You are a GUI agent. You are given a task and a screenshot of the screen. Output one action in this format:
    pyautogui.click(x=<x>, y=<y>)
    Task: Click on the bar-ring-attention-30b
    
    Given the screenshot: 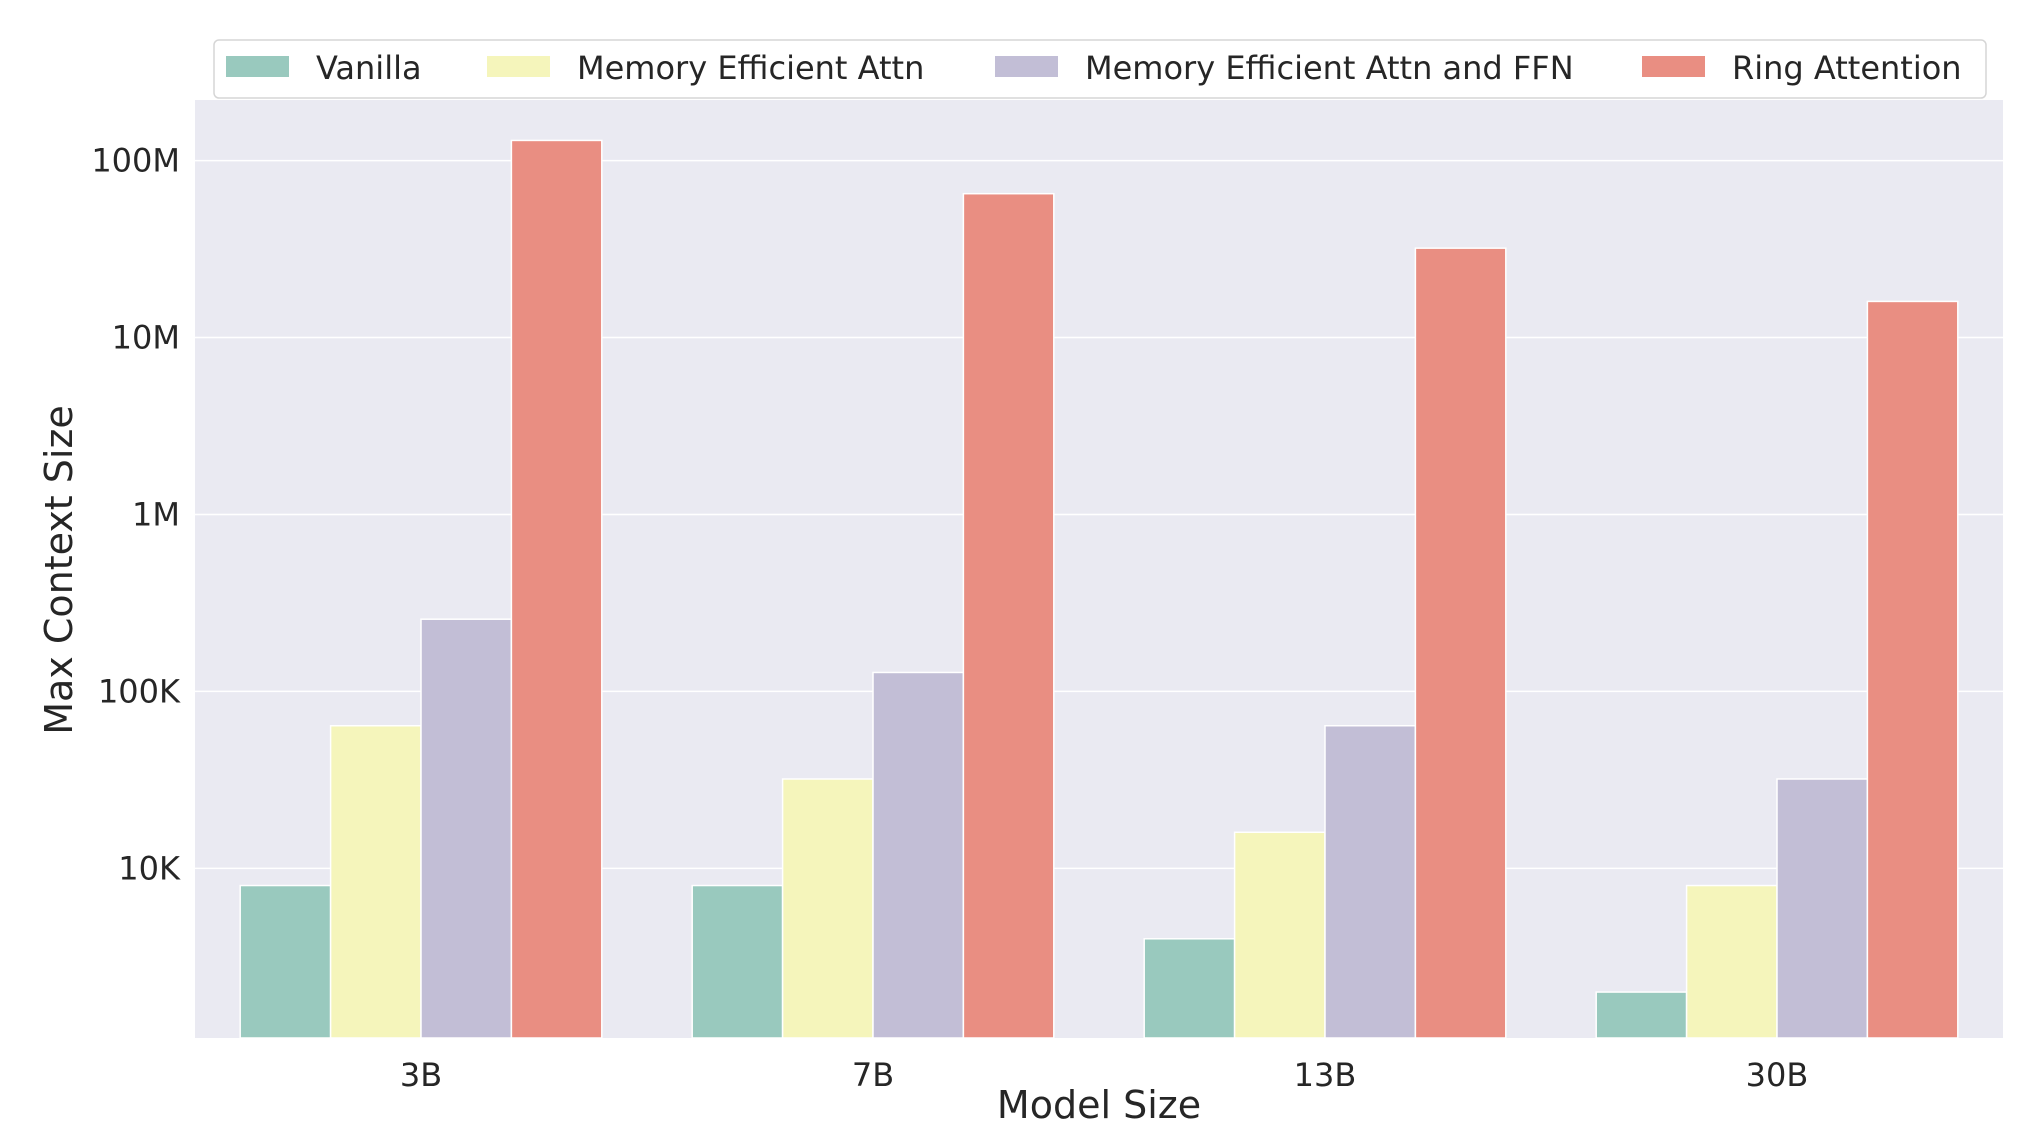 What is the action you would take?
    pyautogui.click(x=1912, y=669)
    